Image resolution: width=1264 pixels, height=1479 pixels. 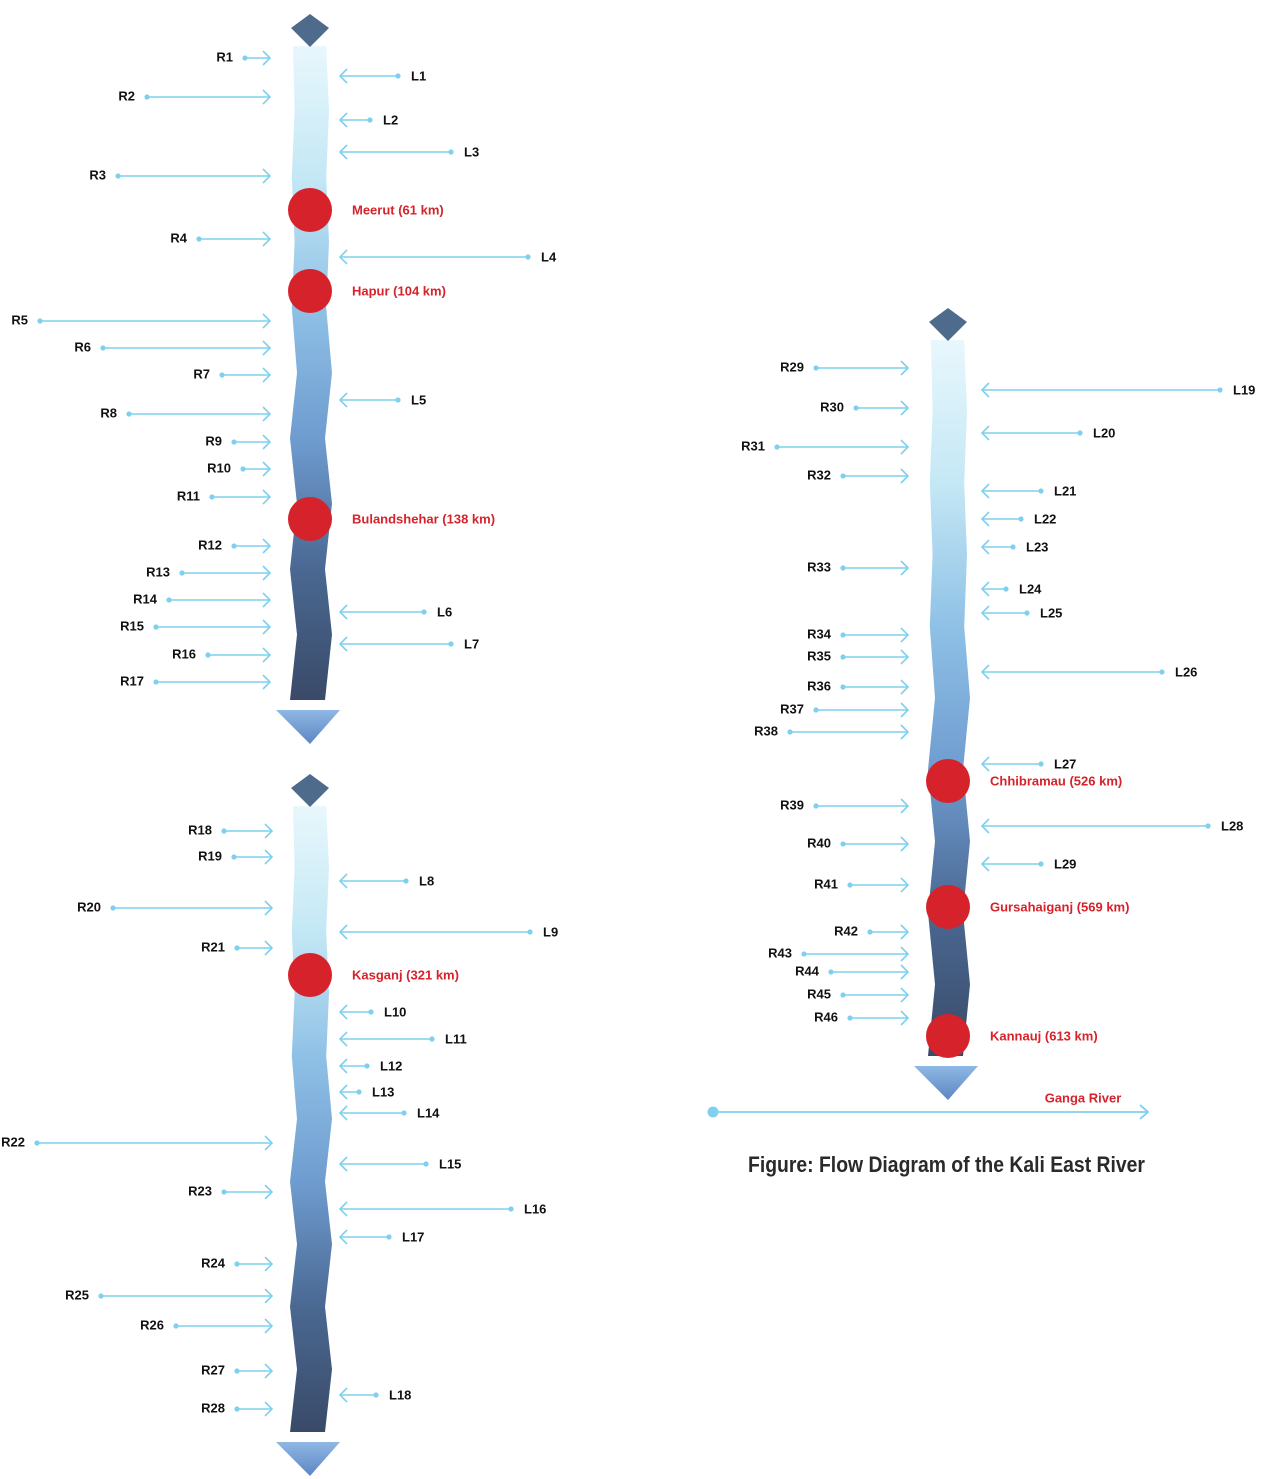 What do you see at coordinates (426, 1209) in the screenshot?
I see `tributary-arrow-l16` at bounding box center [426, 1209].